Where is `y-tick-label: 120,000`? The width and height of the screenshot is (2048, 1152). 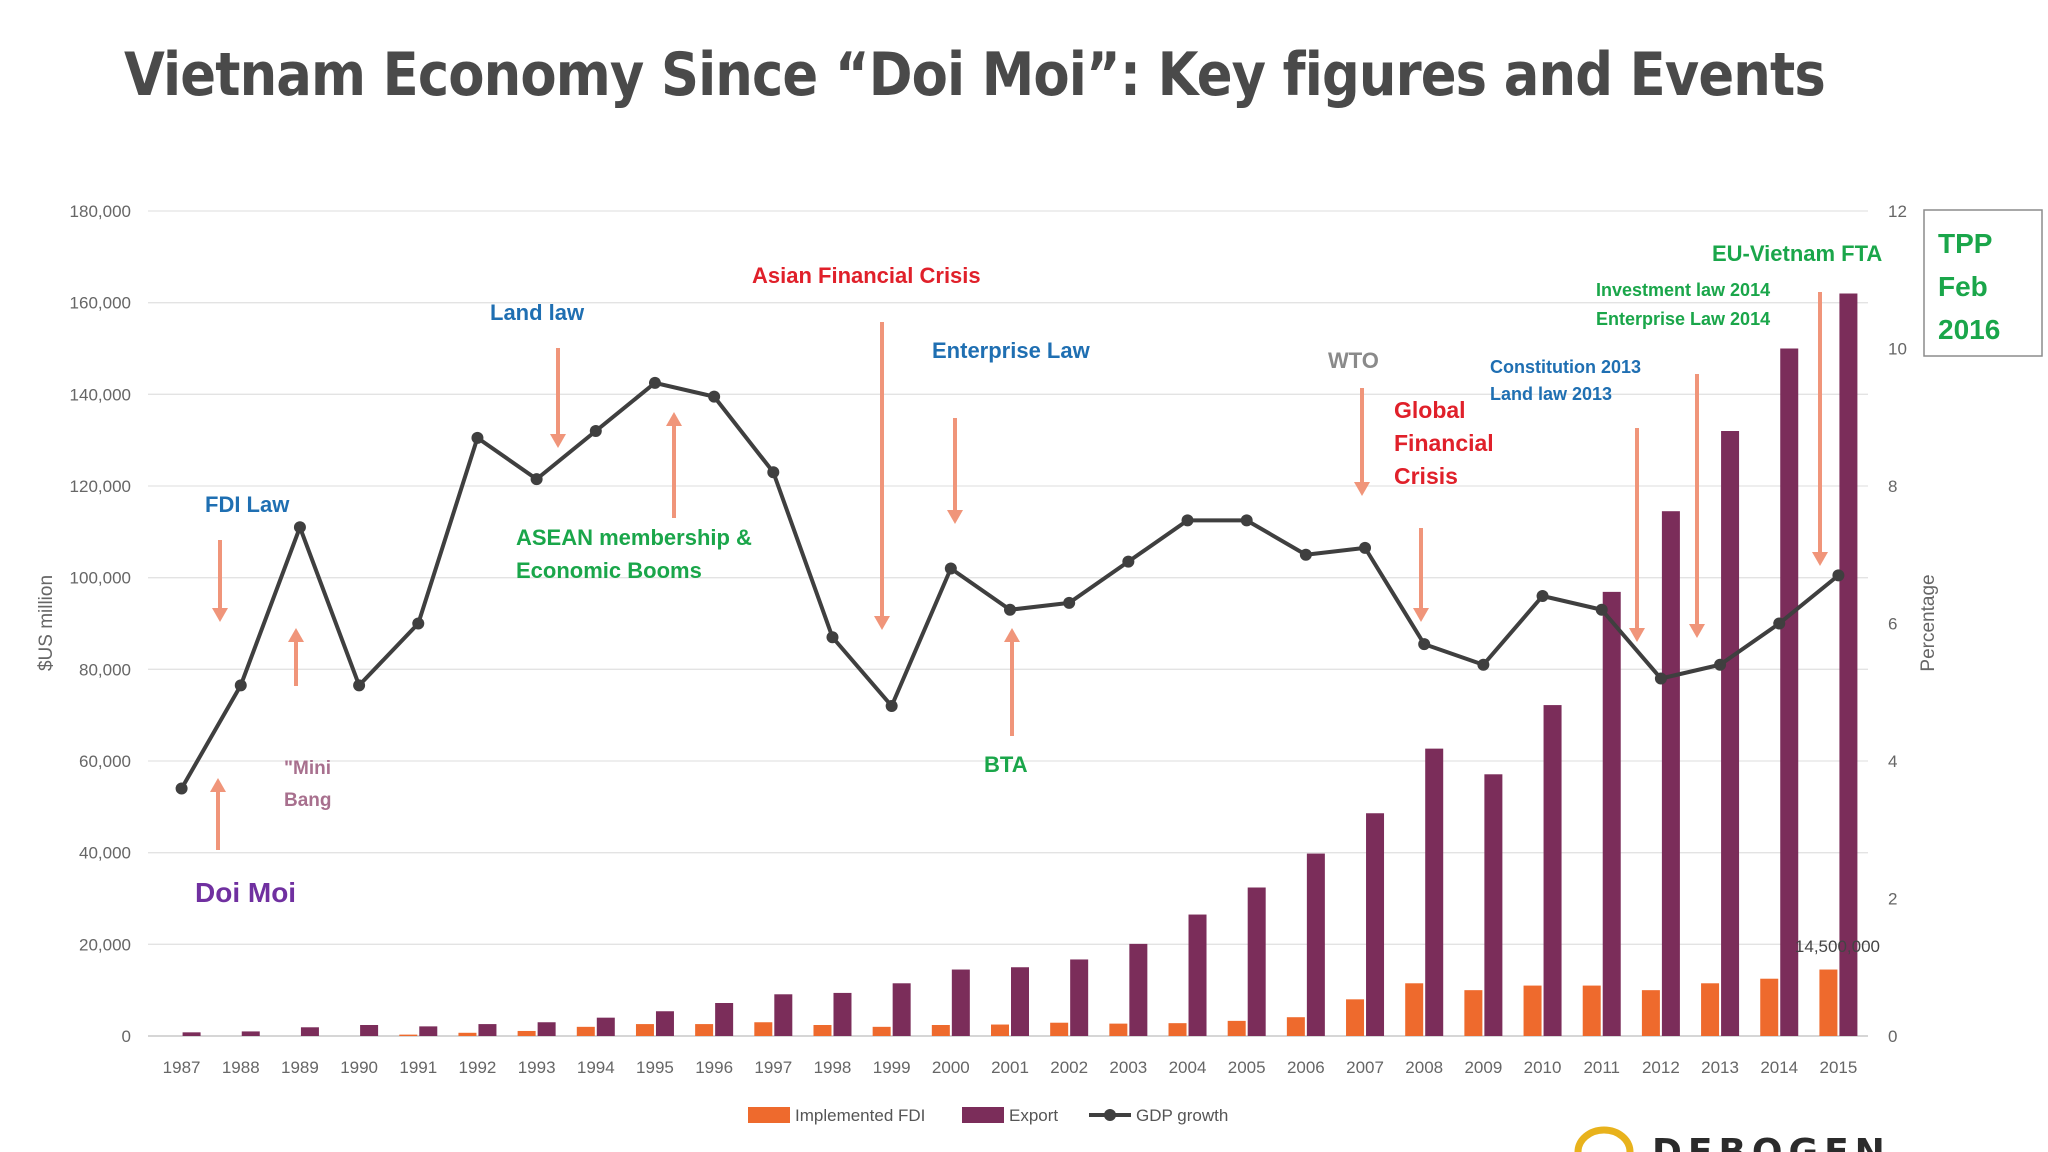
y-tick-label: 120,000 is located at coordinates (100, 486).